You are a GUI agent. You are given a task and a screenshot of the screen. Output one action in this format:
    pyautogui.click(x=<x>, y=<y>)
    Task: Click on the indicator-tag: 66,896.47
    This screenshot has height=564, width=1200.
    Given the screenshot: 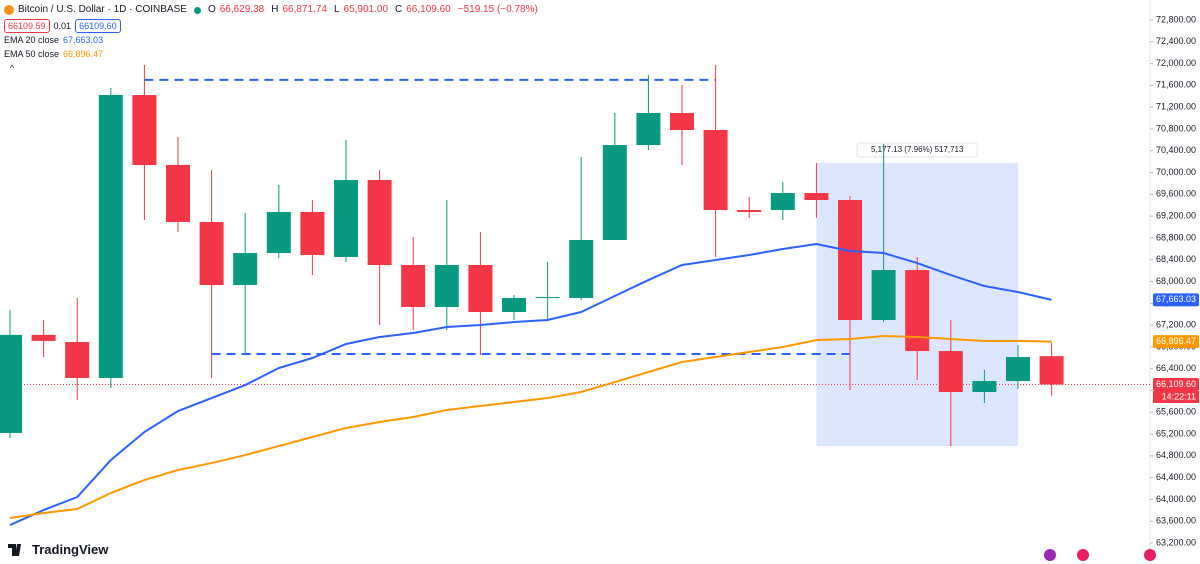 What is the action you would take?
    pyautogui.click(x=1176, y=341)
    